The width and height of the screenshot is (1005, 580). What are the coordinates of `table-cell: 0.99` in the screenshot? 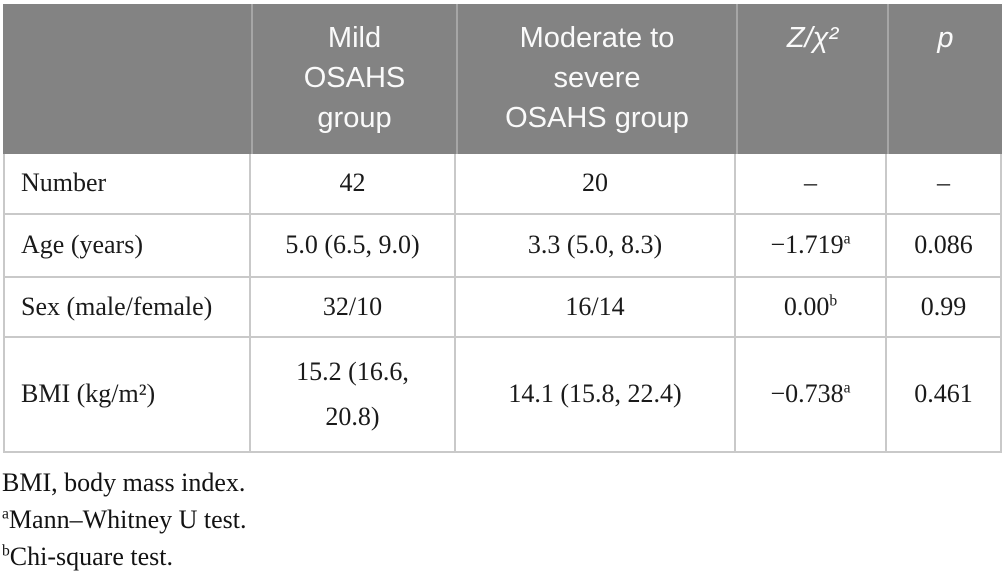 It's located at (944, 308).